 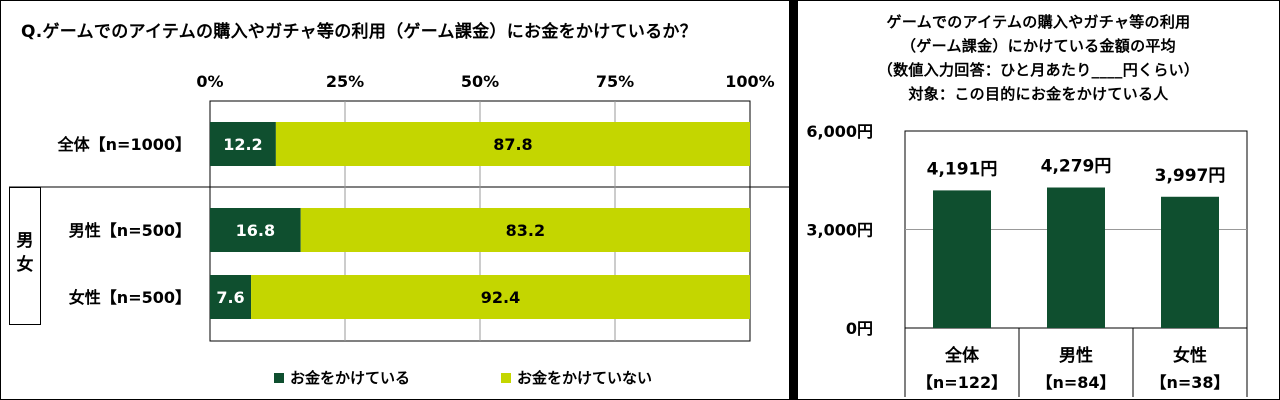 I want to click on left-x-tick-label: 0%, so click(x=209, y=81).